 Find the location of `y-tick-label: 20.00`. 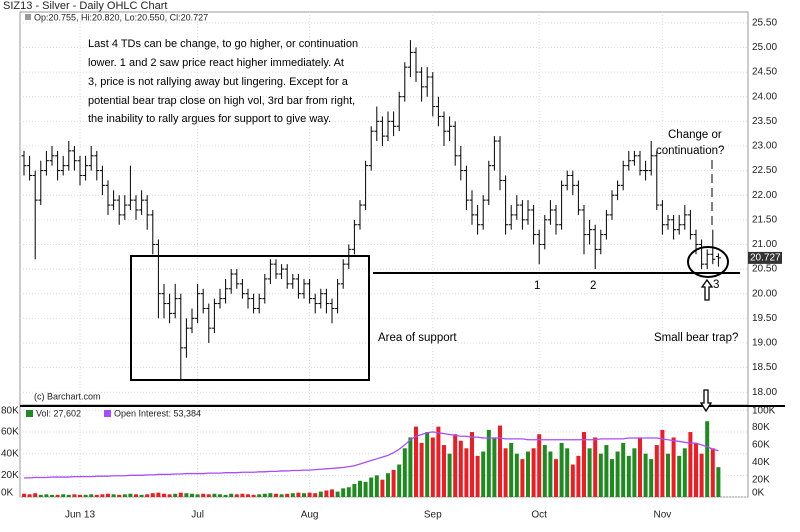

y-tick-label: 20.00 is located at coordinates (764, 293).